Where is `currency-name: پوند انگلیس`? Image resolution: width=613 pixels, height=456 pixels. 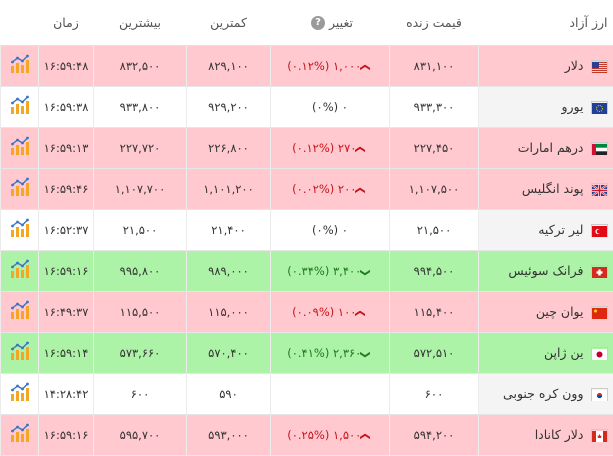
currency-name: پوند انگلیس is located at coordinates (553, 188).